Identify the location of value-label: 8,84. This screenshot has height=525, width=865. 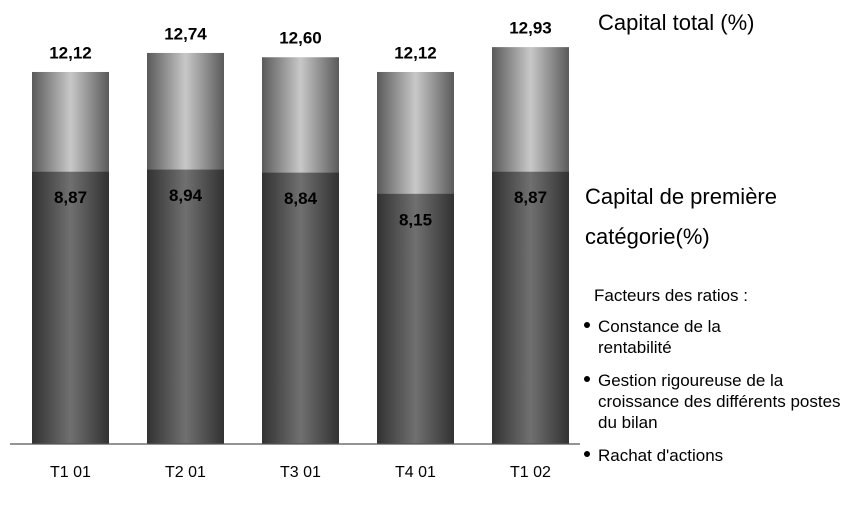
(301, 198).